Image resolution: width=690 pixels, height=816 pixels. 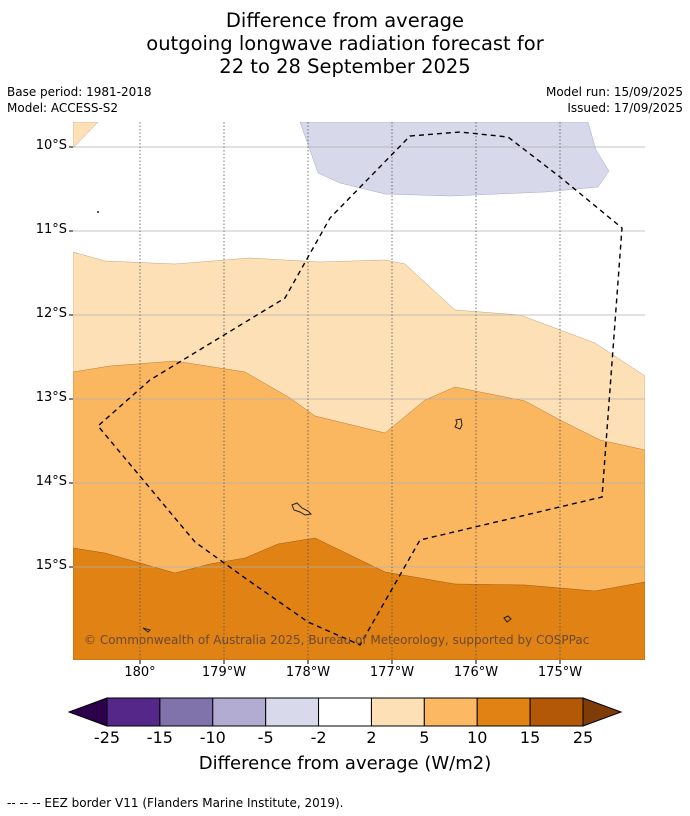 I want to click on colorbar-tick-label: -10, so click(x=212, y=737).